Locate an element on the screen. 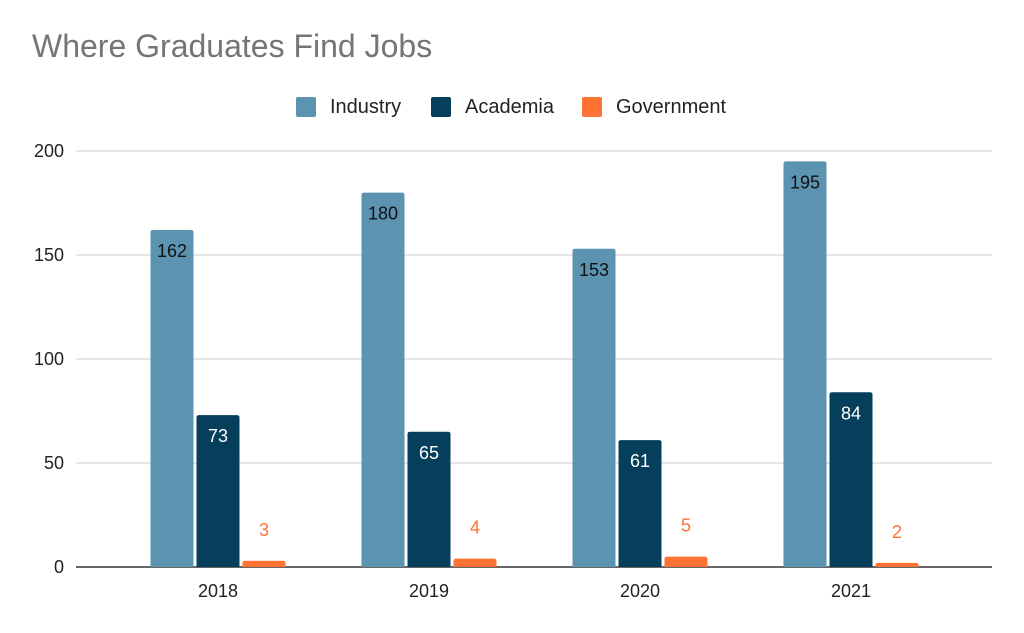 This screenshot has height=633, width=1024. legend-label-industry: Industry is located at coordinates (366, 106).